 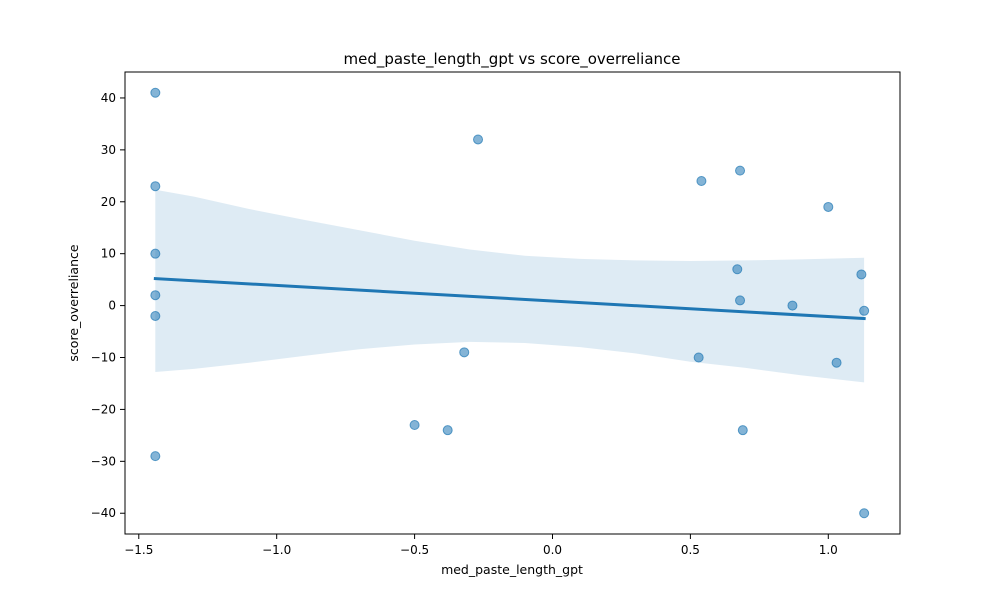 I want to click on x-axis-ticks: −1.5 −1.0 −0.5 0.0 0.5 1.0, so click(x=481, y=545).